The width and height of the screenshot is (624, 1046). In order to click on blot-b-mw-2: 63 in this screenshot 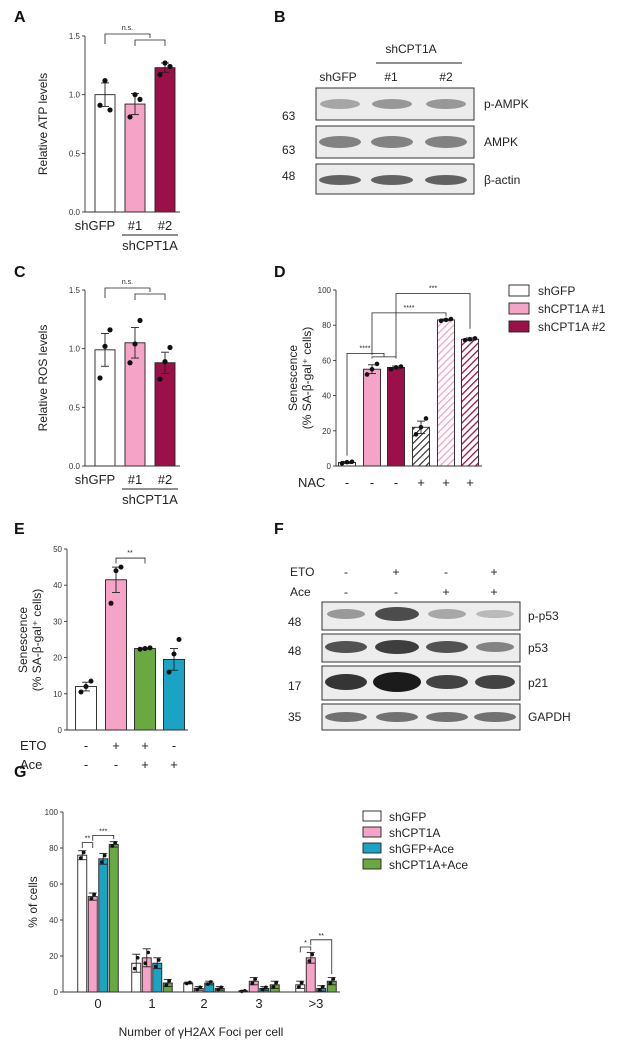, I will do `click(289, 150)`.